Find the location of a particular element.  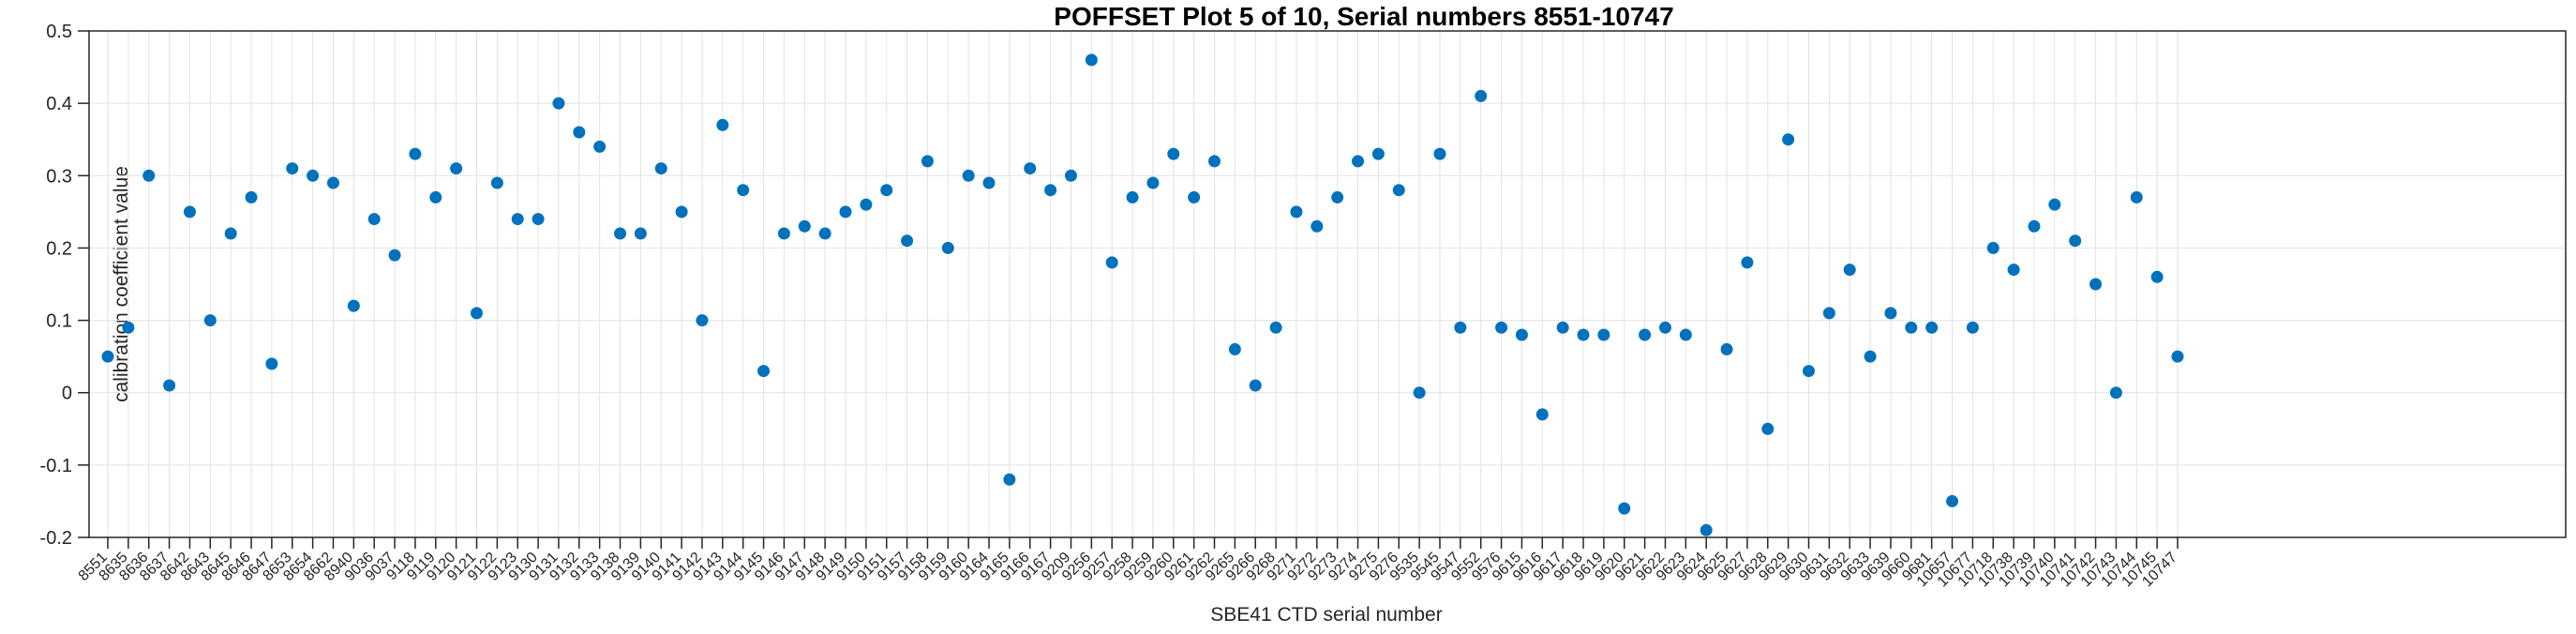

x-axis-label: SBE41 CTD serial number is located at coordinates (1326, 615).